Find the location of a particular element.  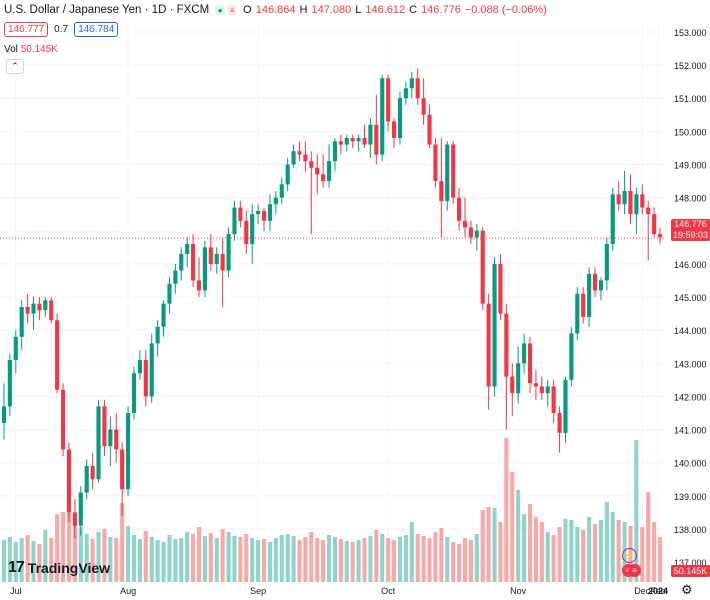

y-tick-label: 145.000 is located at coordinates (690, 298).